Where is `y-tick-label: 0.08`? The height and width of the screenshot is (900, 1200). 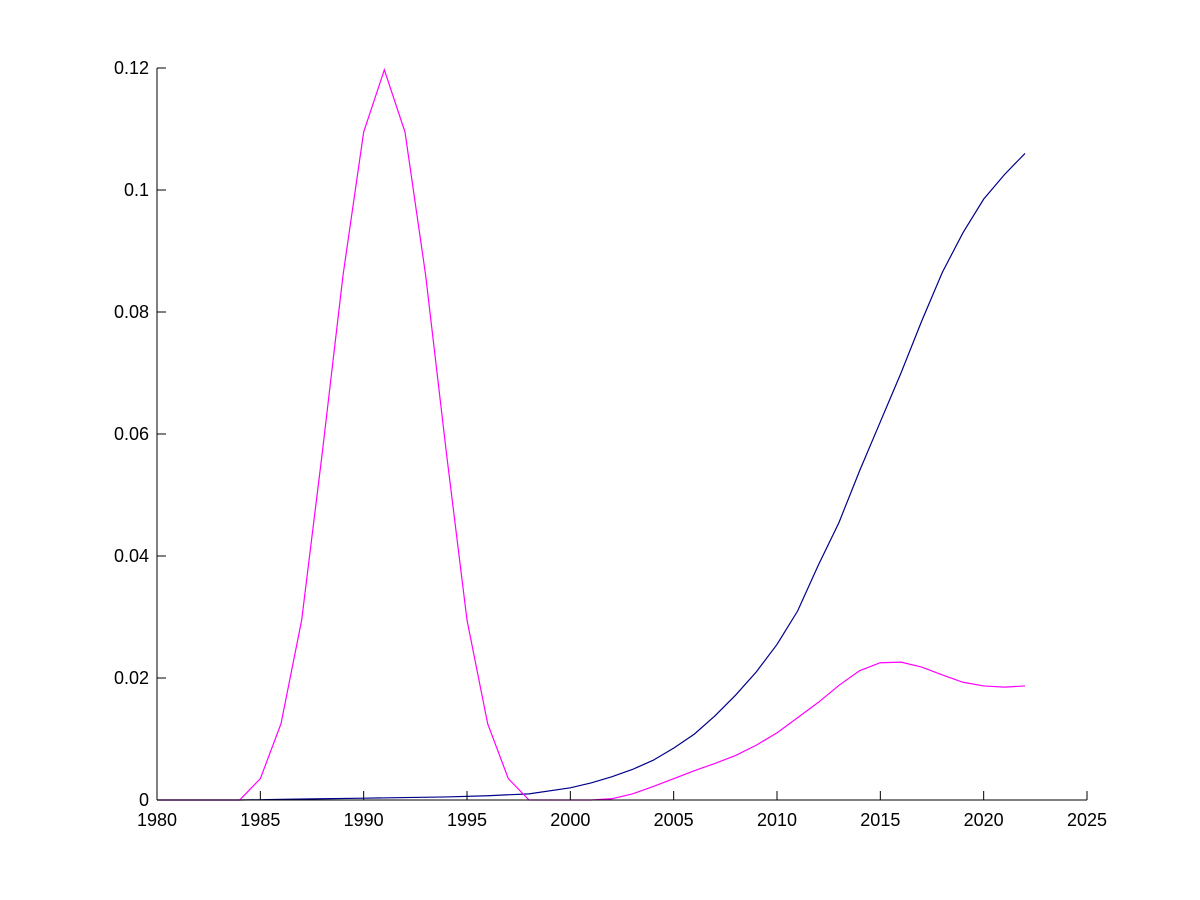
y-tick-label: 0.08 is located at coordinates (131, 312).